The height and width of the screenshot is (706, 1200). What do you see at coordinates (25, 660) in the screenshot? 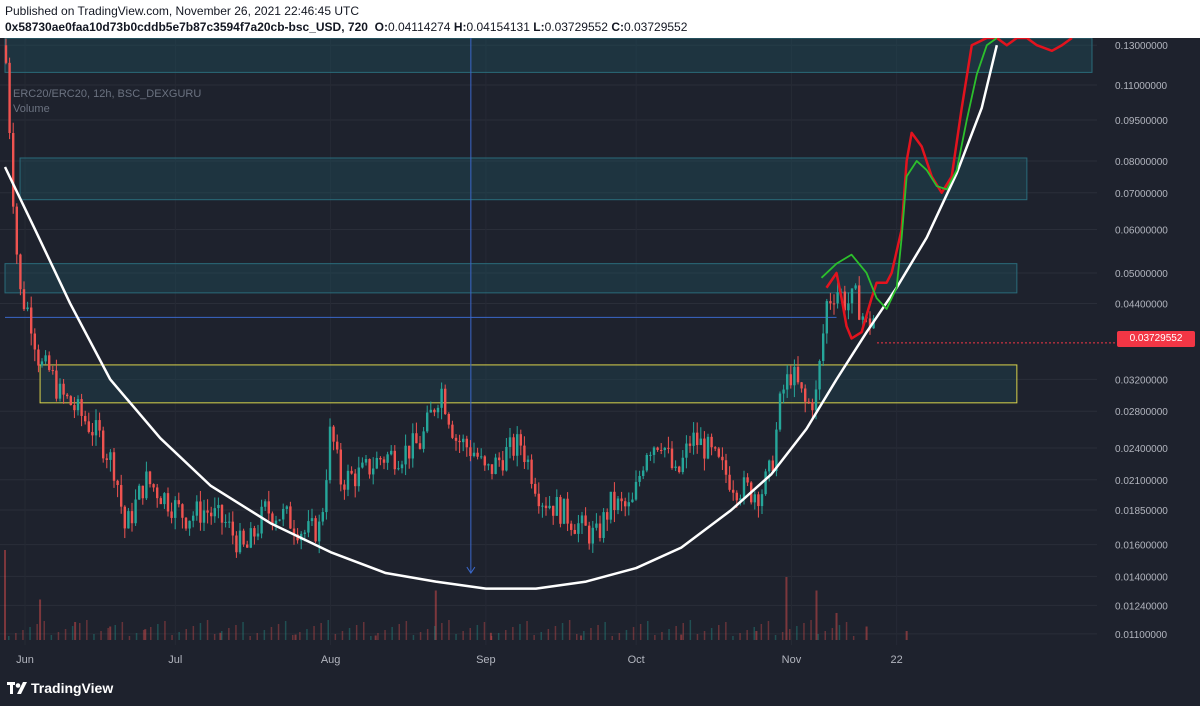
I see `x-tick-label: Jun` at bounding box center [25, 660].